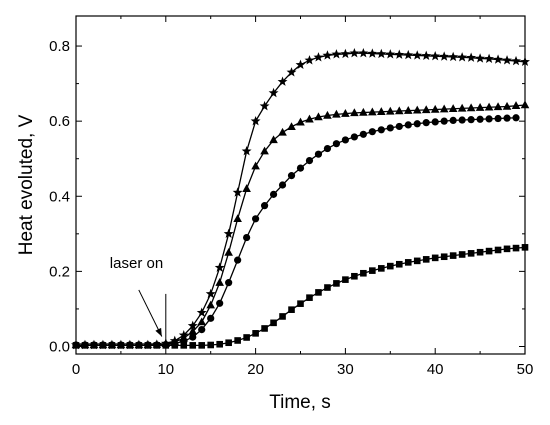 This screenshot has height=425, width=550. I want to click on laser-on-label: laser on, so click(136, 263).